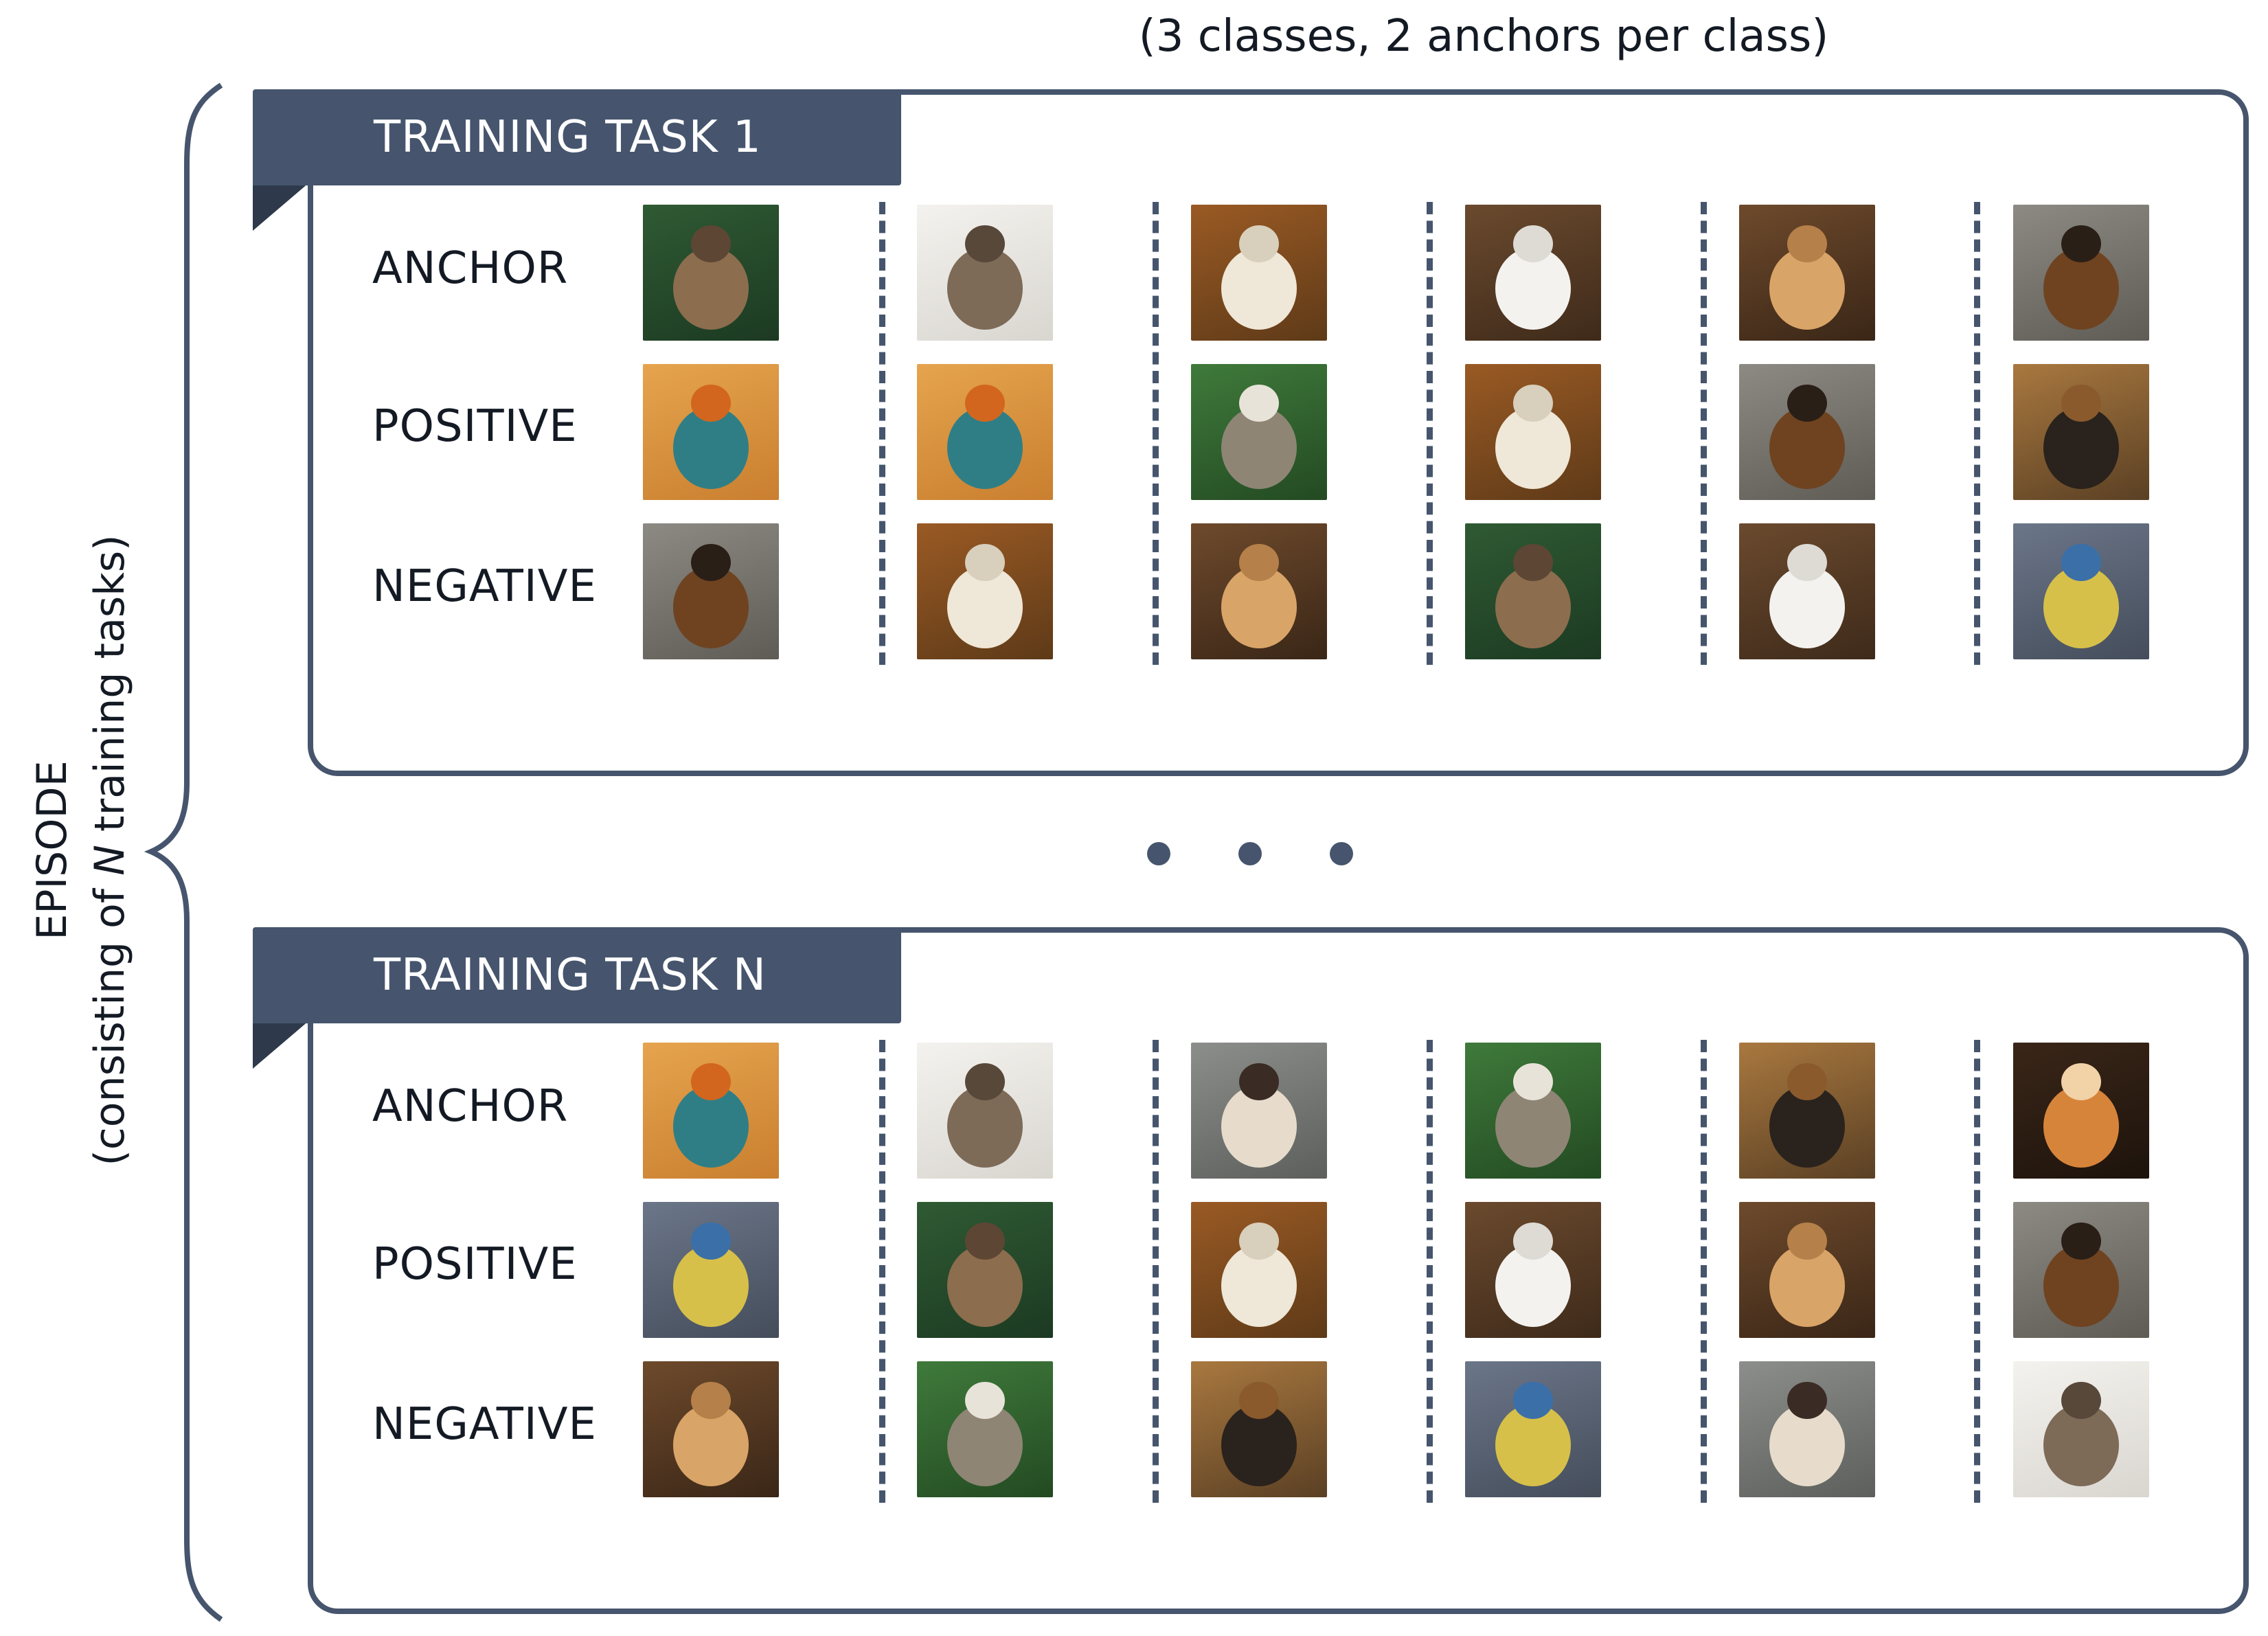  Describe the element at coordinates (568, 137) in the screenshot. I see `task-title: TRAINING TASK 1` at that location.